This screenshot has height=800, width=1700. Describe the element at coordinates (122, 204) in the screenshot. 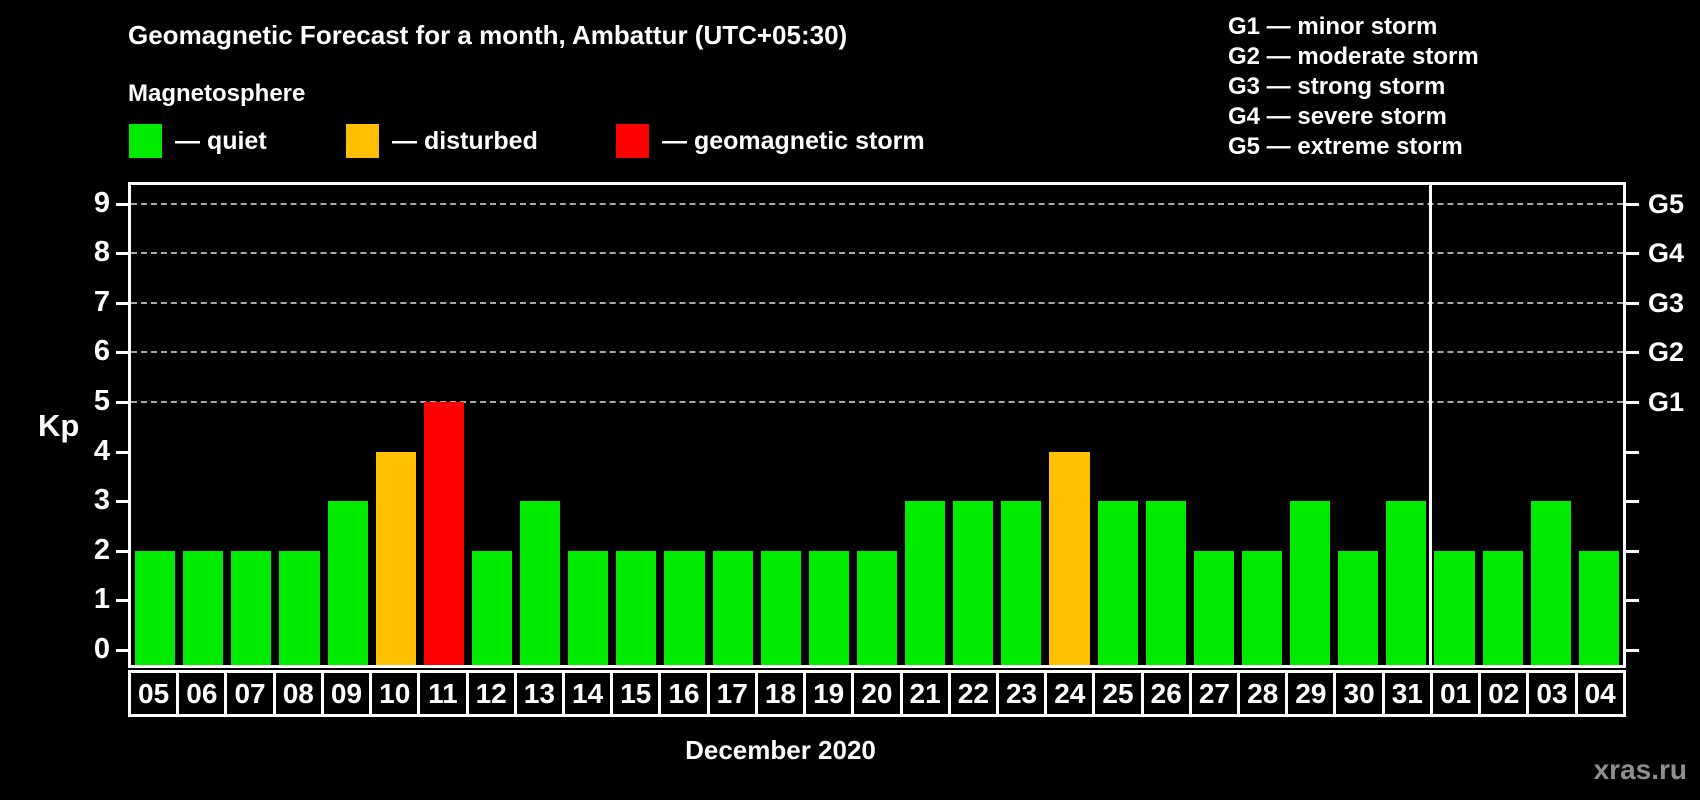

I see `left-tick-kp9` at that location.